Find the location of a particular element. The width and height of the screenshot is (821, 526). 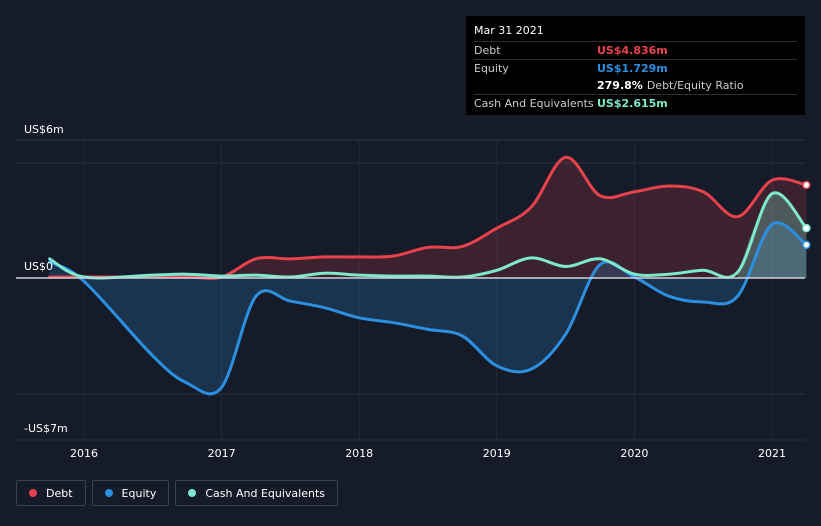

tooltip-row-cash: Cash And Equivalents US$2.615m is located at coordinates (635, 103).